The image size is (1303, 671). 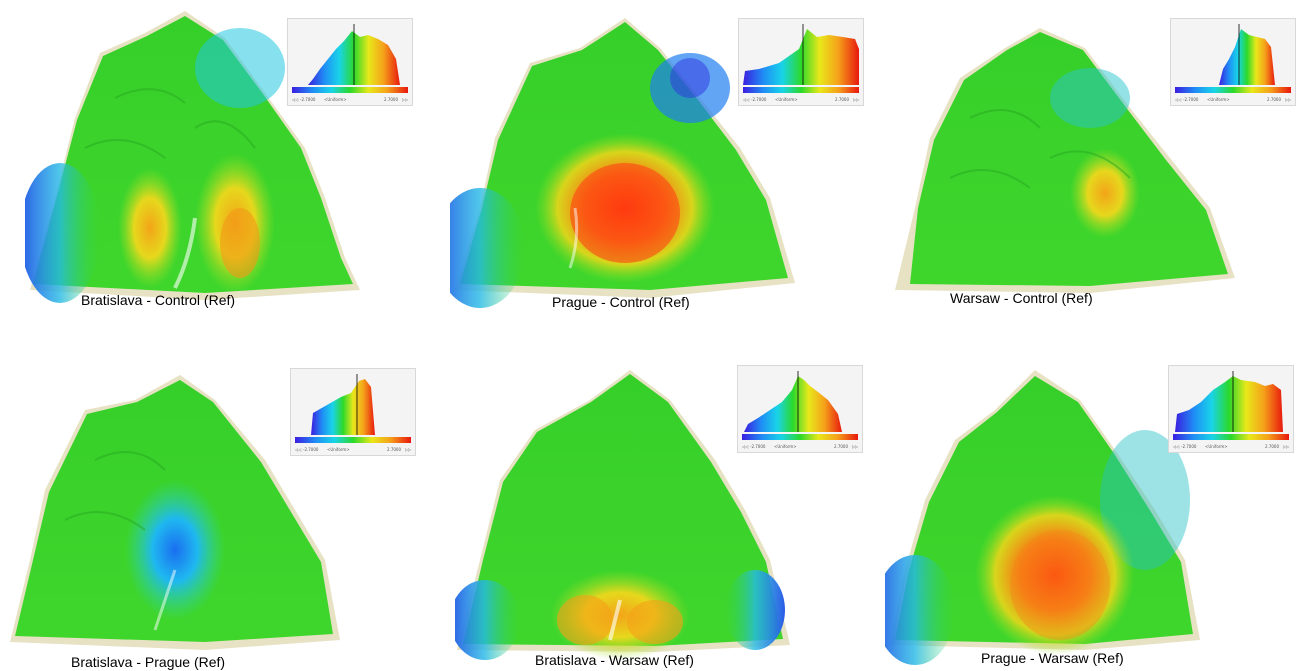 What do you see at coordinates (621, 302) in the screenshot?
I see `panel-caption: Prague - Control (Ref)` at bounding box center [621, 302].